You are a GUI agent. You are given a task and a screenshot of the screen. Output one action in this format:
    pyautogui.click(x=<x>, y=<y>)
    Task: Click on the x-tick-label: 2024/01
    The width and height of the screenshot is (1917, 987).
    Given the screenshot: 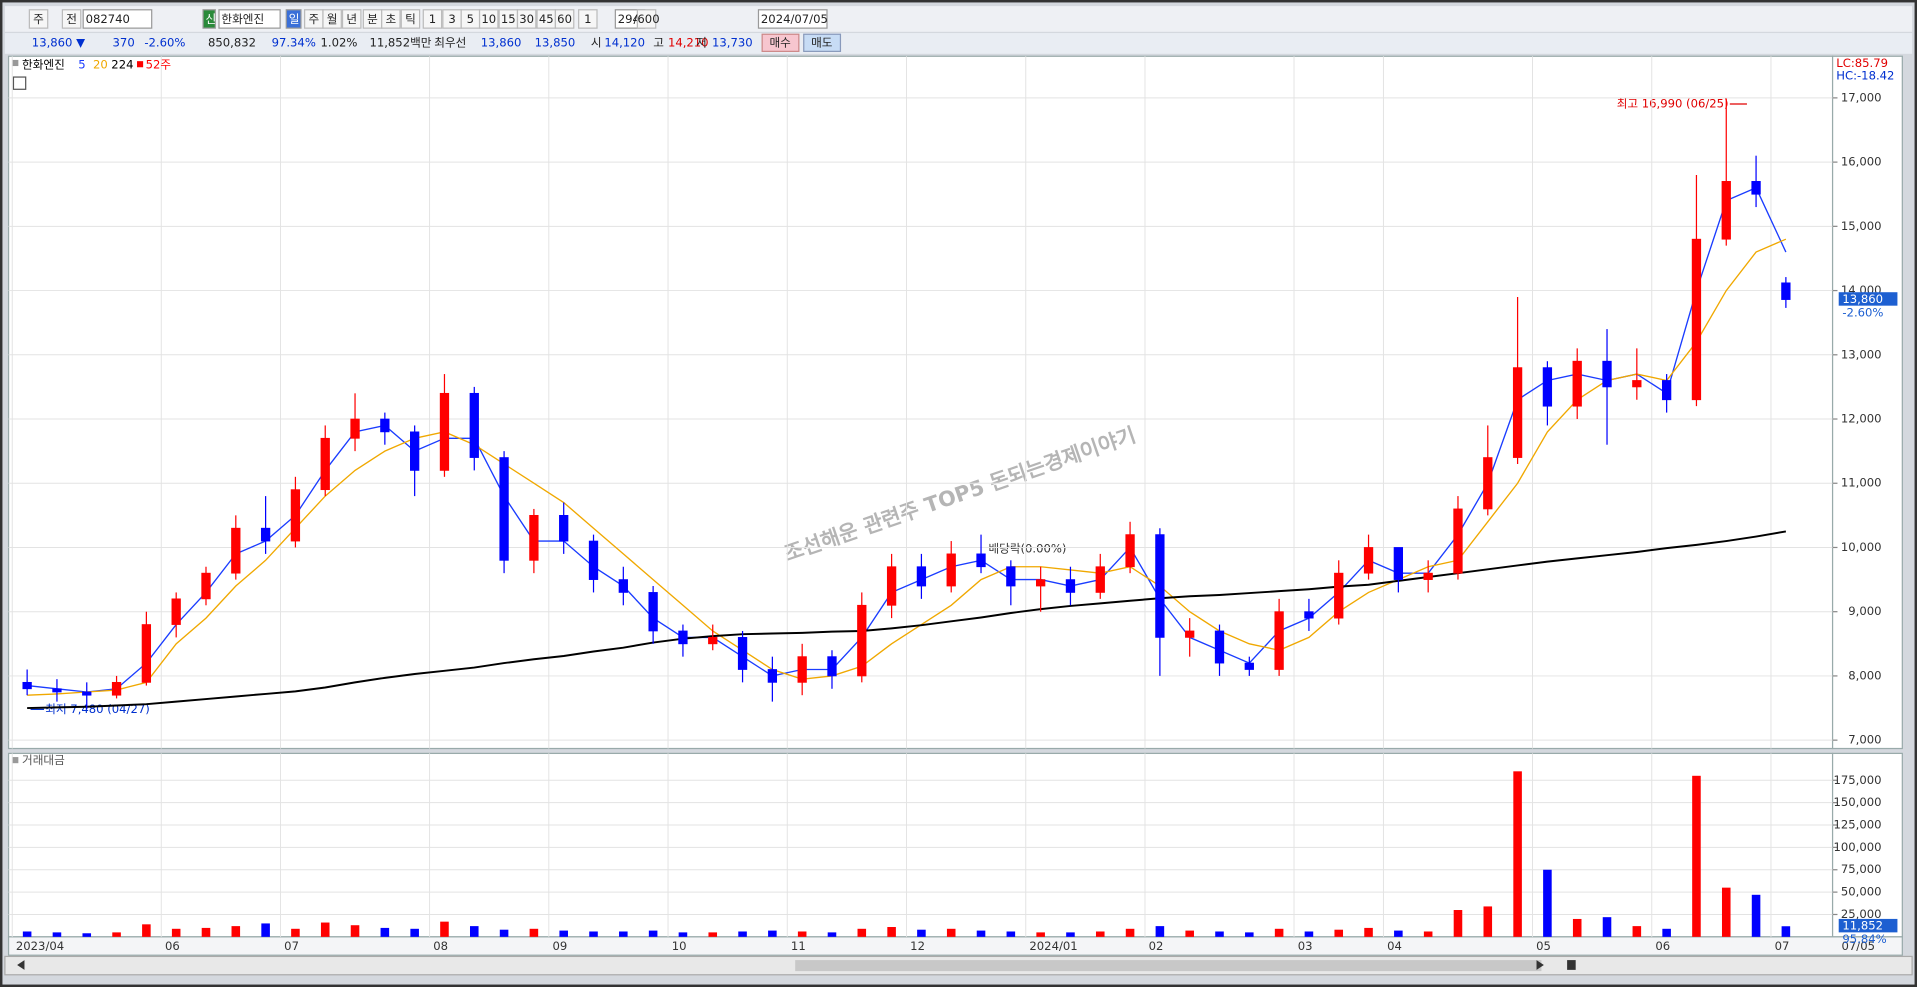 What is the action you would take?
    pyautogui.click(x=1053, y=946)
    